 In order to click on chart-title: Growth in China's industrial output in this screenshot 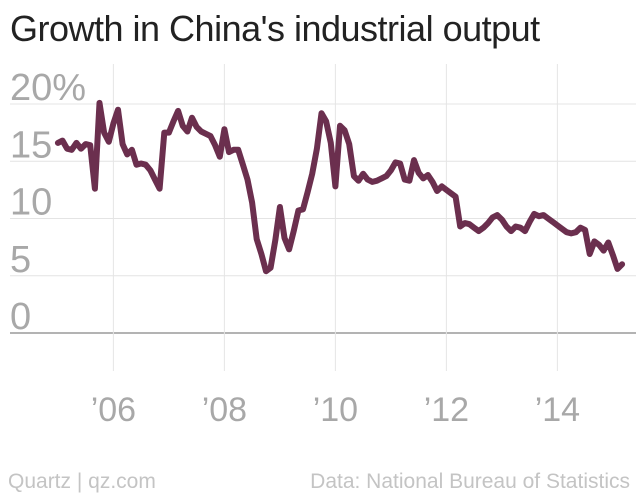, I will do `click(275, 28)`.